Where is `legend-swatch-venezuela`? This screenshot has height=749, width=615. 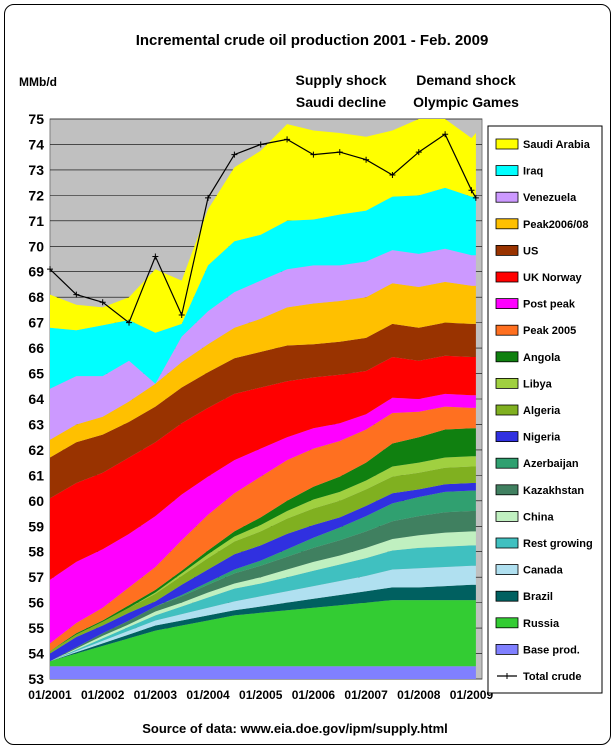 legend-swatch-venezuela is located at coordinates (507, 197).